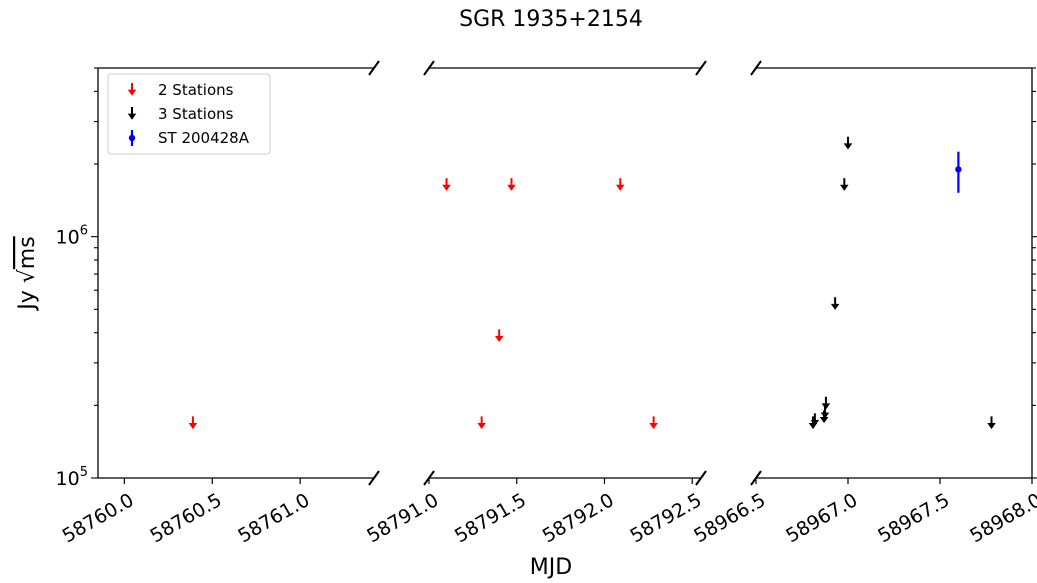 The height and width of the screenshot is (583, 1037). I want to click on x-axis-label: MJD, so click(551, 567).